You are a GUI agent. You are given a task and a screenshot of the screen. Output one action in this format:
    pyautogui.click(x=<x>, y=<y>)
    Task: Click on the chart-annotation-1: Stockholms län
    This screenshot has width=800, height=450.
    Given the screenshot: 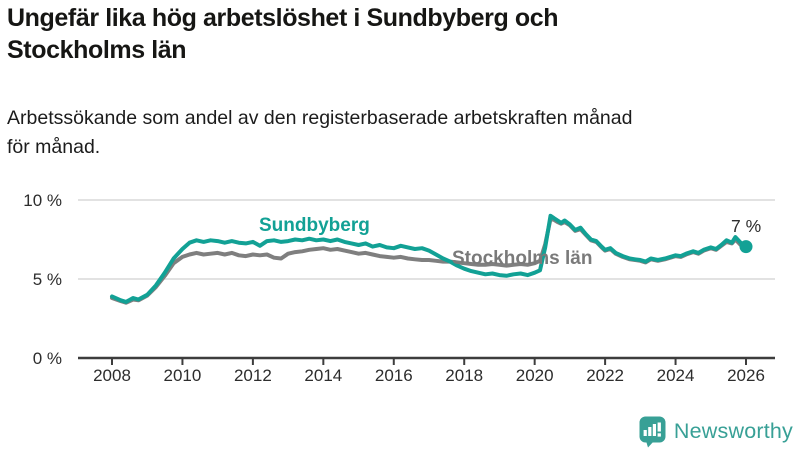 What is the action you would take?
    pyautogui.click(x=522, y=258)
    